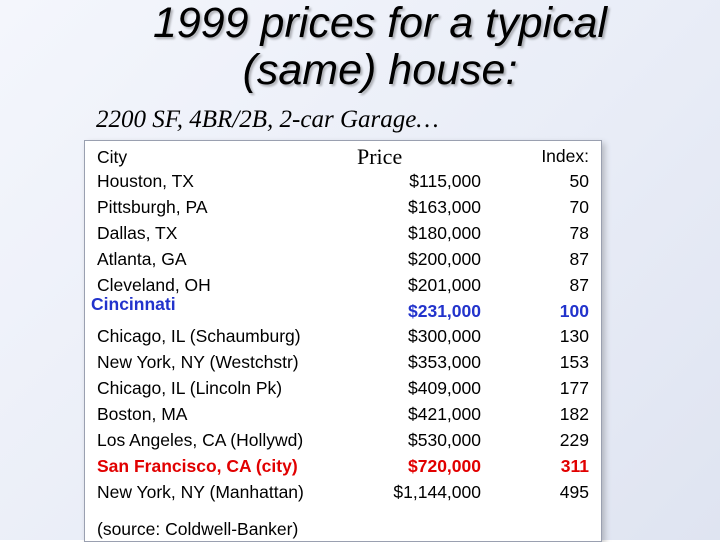 The image size is (720, 542). I want to click on row-index-highlight: 311, so click(574, 466).